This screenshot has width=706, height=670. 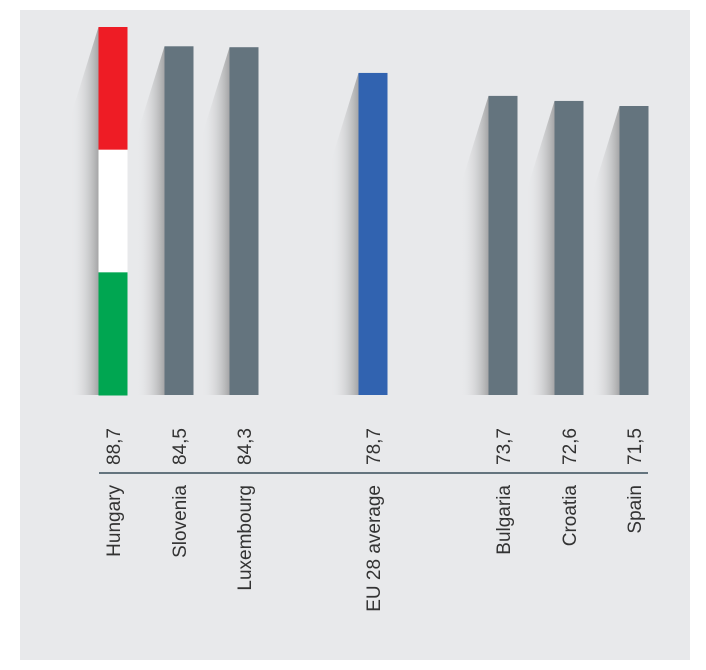 I want to click on value-label-eu-28-average: 78,7, so click(x=374, y=446).